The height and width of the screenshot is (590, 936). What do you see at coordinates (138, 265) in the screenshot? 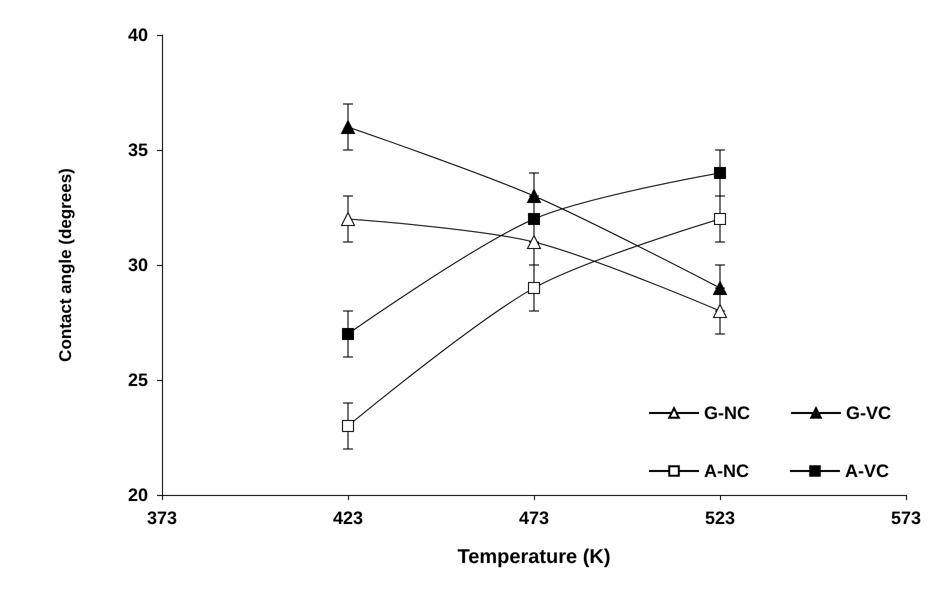
I see `y-tick-label: 30` at bounding box center [138, 265].